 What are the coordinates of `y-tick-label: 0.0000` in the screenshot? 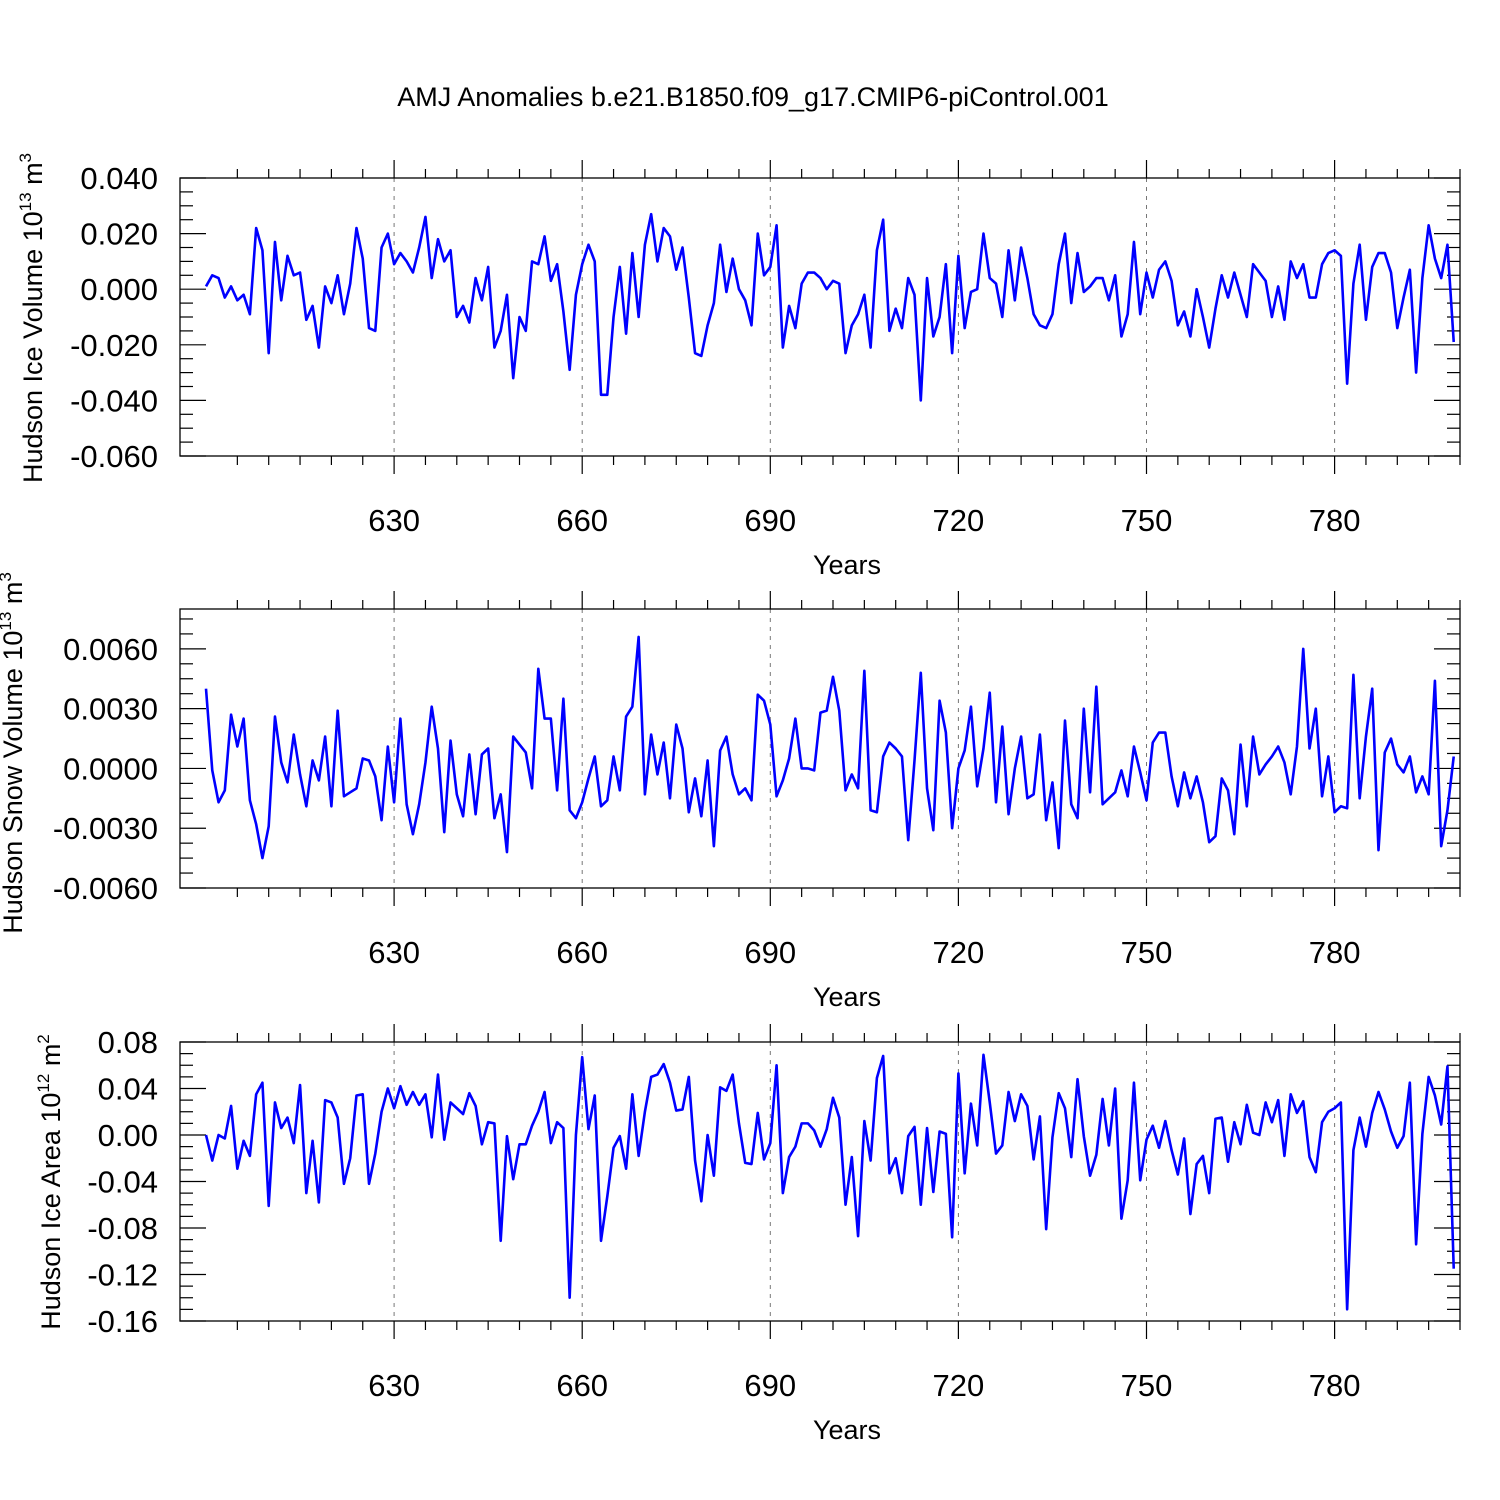 It's located at (110, 768).